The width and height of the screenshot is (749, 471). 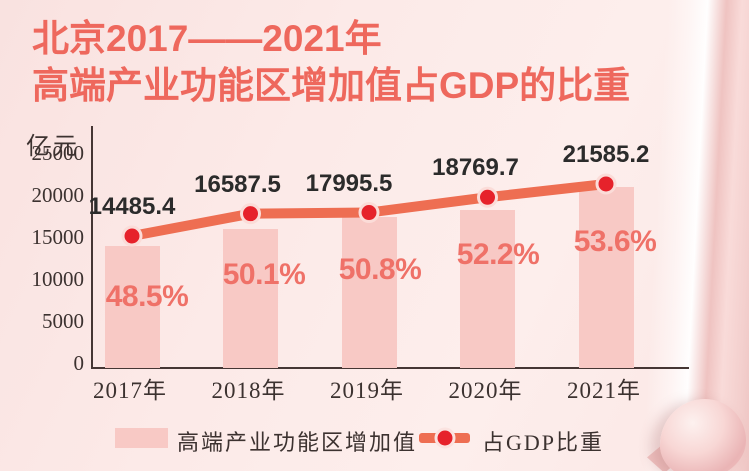 I want to click on percent-label: 53.6%, so click(x=615, y=241).